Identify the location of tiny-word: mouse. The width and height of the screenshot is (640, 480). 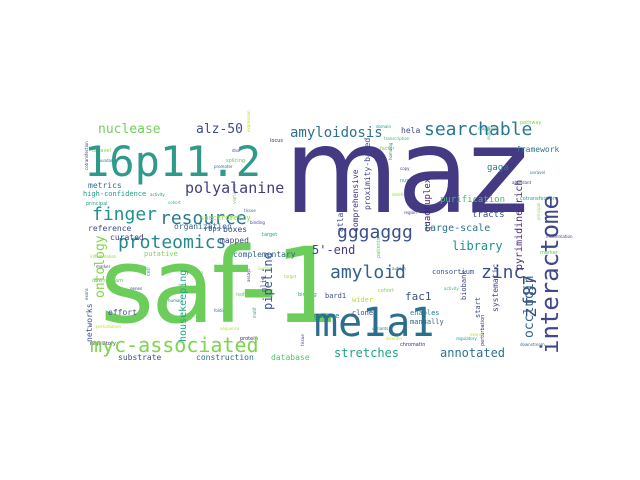
(188, 287).